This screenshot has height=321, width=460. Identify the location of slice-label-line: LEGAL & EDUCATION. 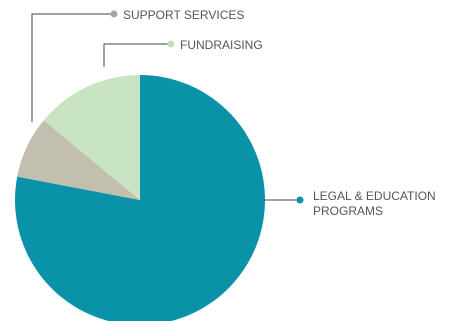
(374, 196).